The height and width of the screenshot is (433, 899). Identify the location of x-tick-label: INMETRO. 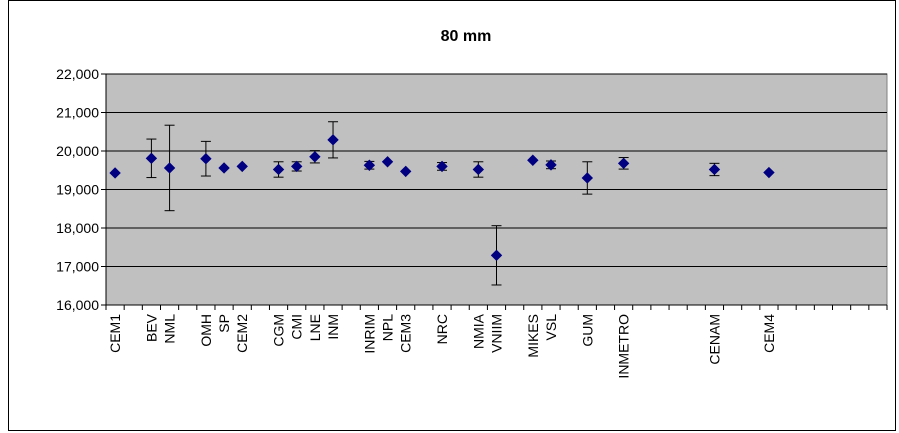
(624, 346).